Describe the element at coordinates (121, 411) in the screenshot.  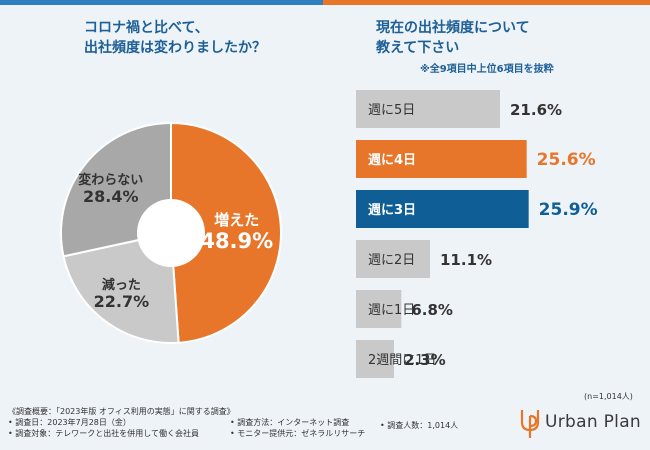
I see `footer-overview: 《調査概要：「2023年版 オフィス利用の実態」に関する調査》` at that location.